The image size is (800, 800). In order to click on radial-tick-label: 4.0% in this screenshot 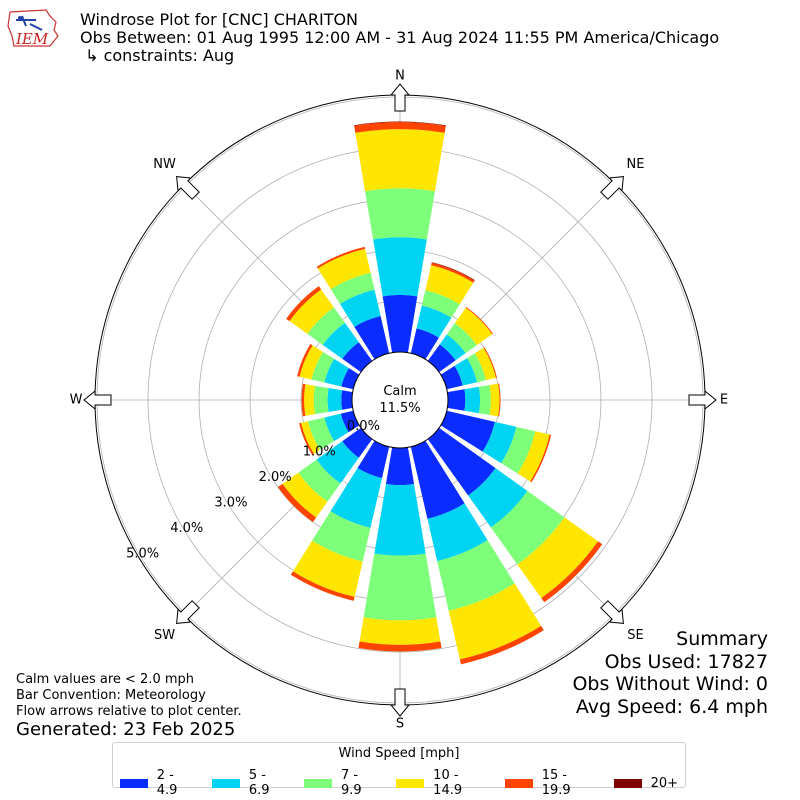, I will do `click(186, 528)`.